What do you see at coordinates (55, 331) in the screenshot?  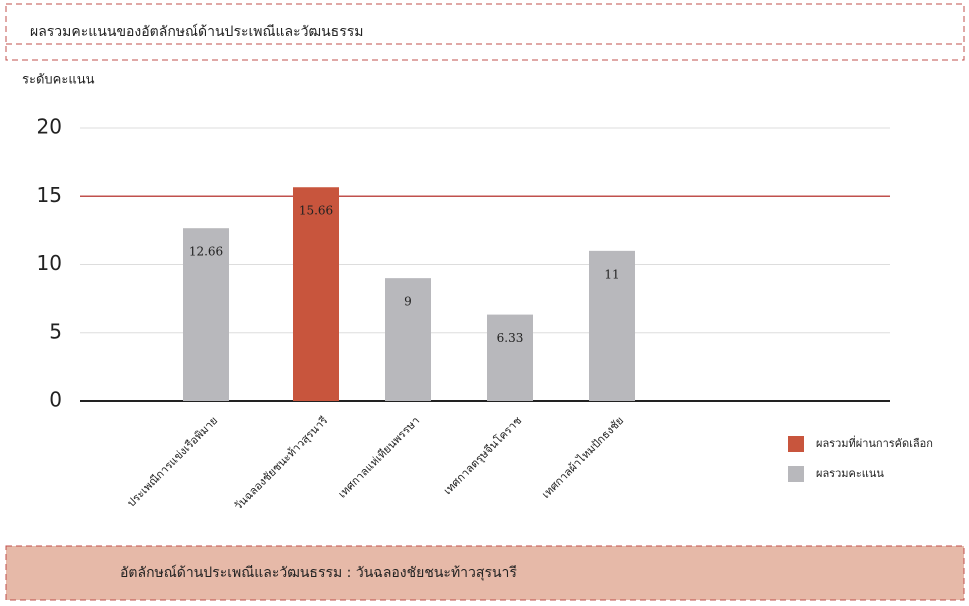 I see `y-tick-label: 5` at bounding box center [55, 331].